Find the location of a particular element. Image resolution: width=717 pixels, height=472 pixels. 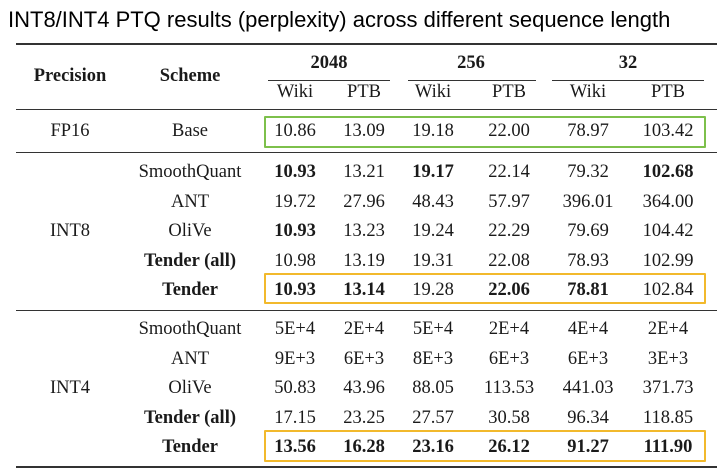

header-seq-length: 2048 is located at coordinates (329, 63).